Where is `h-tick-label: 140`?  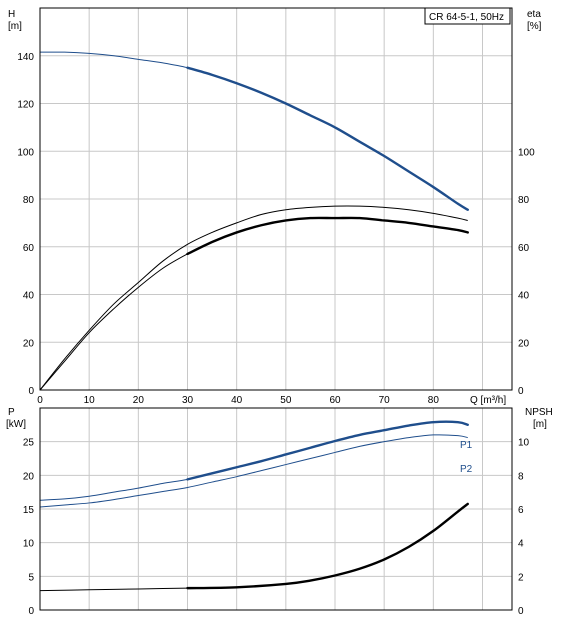
h-tick-label: 140 is located at coordinates (25, 57).